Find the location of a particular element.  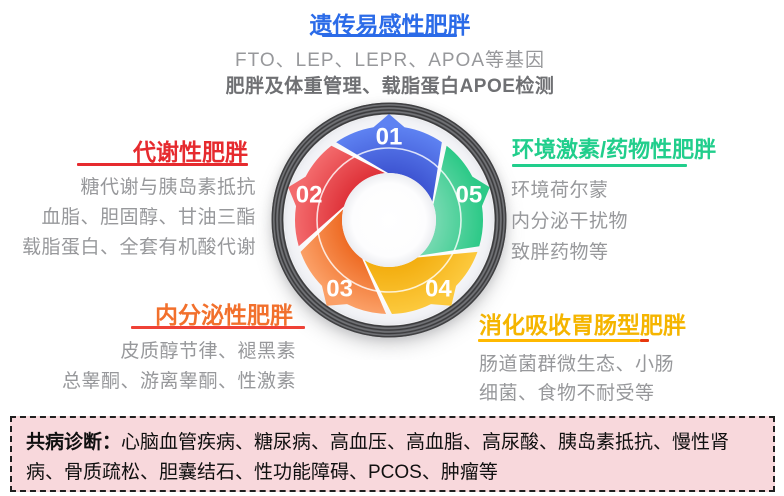

section-environmental-line-2: 内分泌干扰物 is located at coordinates (570, 221).